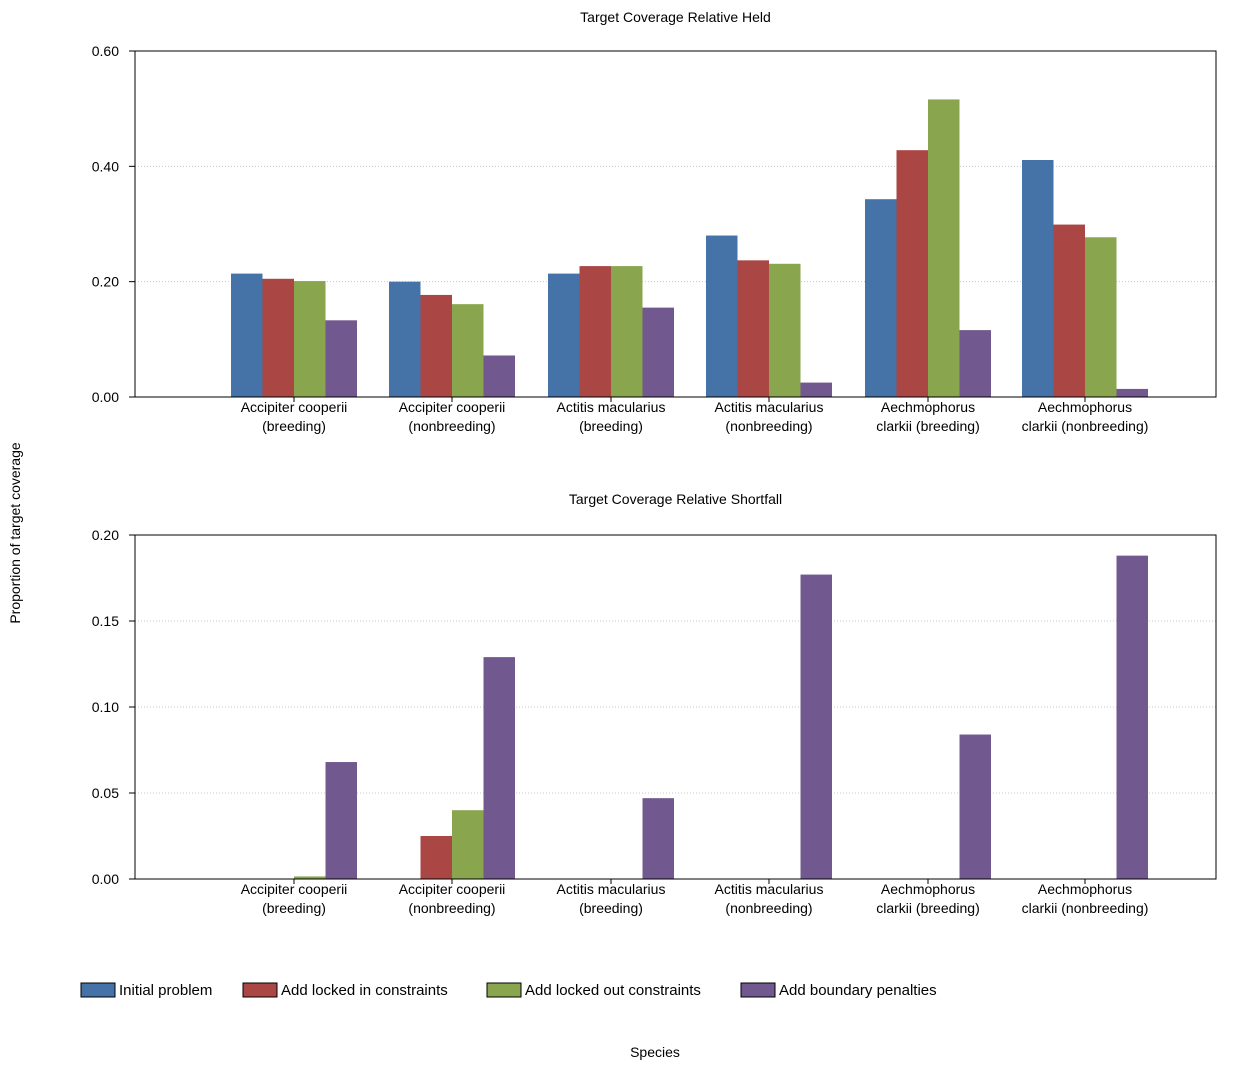 The width and height of the screenshot is (1251, 1065). Describe the element at coordinates (858, 990) in the screenshot. I see `legend-label: Add boundary penalties` at that location.